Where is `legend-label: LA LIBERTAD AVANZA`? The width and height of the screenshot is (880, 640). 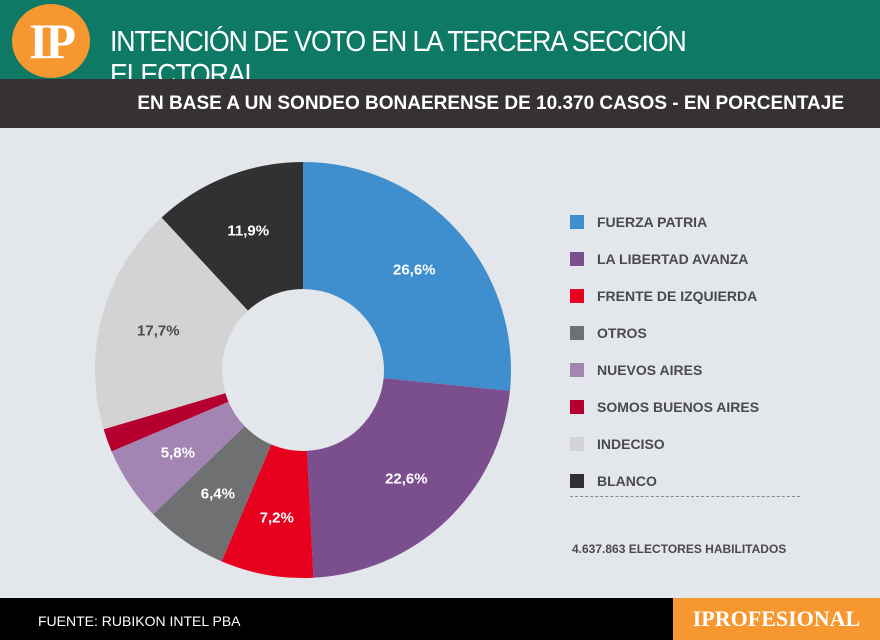
legend-label: LA LIBERTAD AVANZA is located at coordinates (673, 258).